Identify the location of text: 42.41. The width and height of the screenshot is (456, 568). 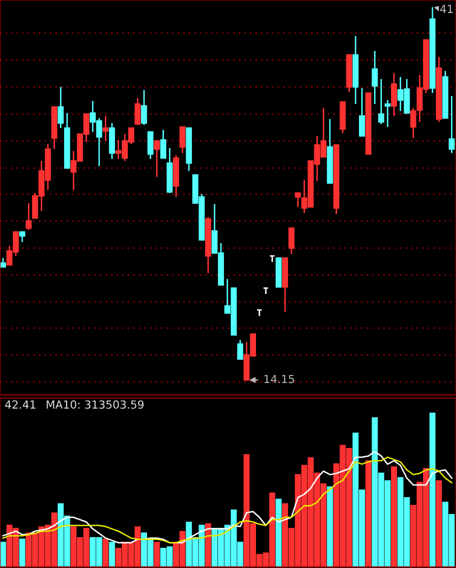
(20, 404).